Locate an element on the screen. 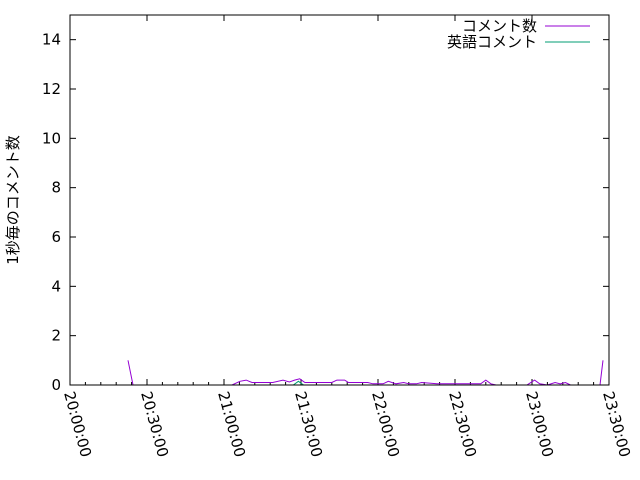  y-tick-label: 6 is located at coordinates (56, 237).